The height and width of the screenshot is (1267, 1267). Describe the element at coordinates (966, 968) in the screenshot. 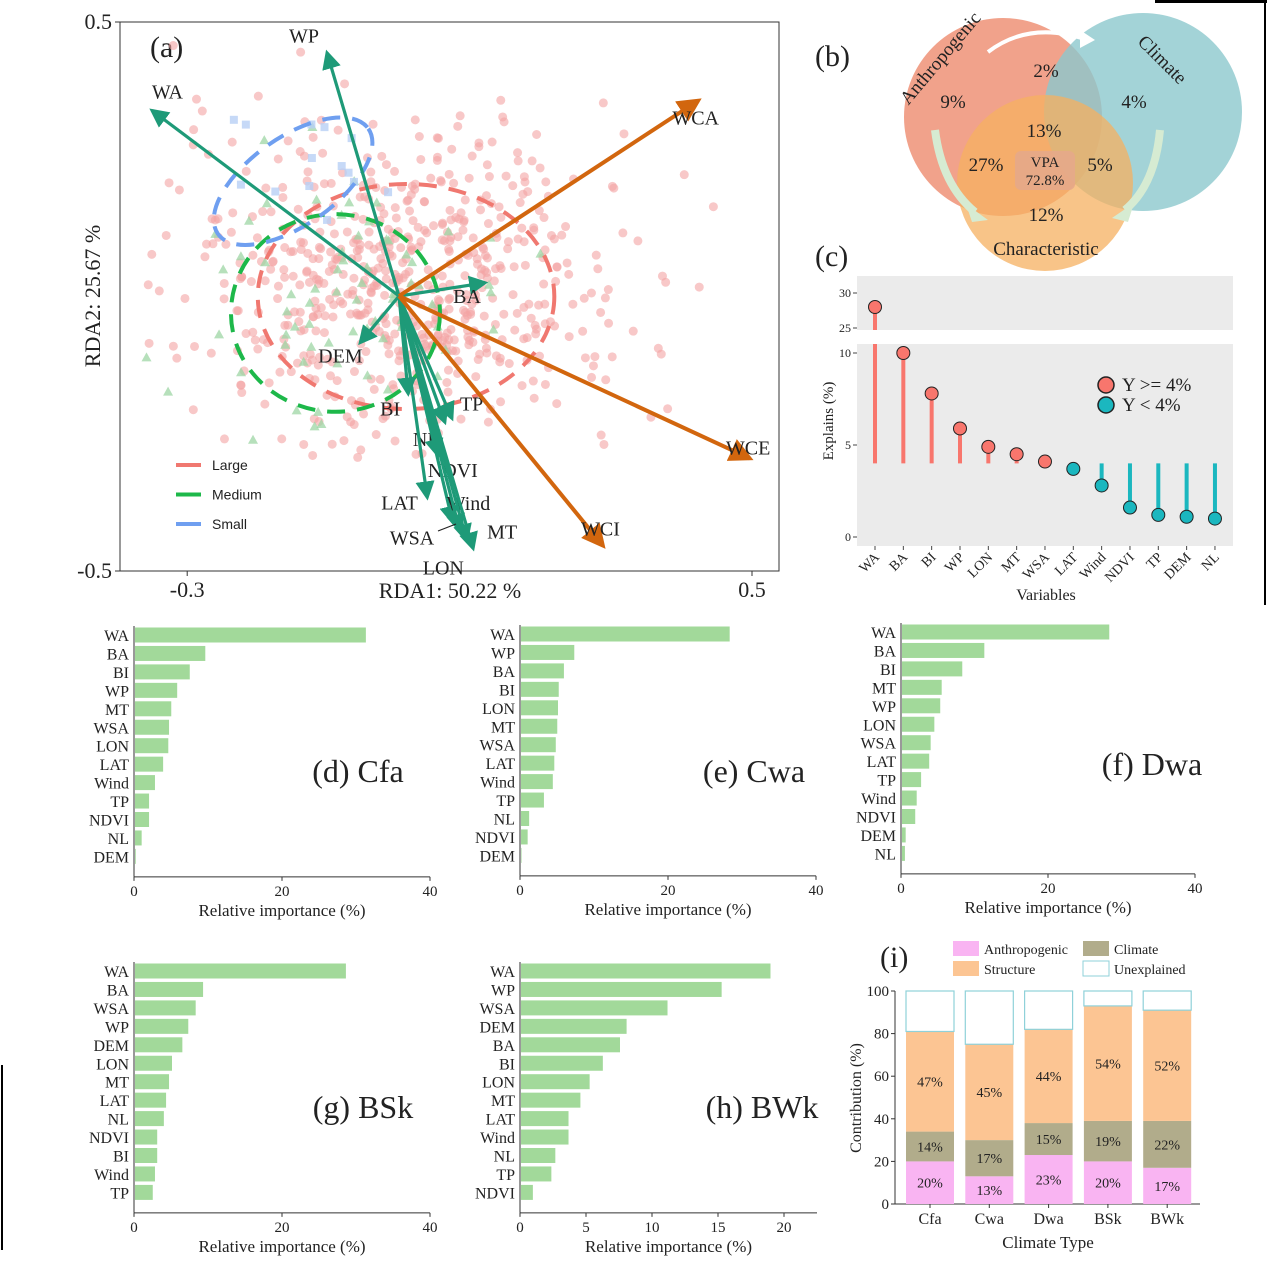

I see `legend-key-structure` at that location.